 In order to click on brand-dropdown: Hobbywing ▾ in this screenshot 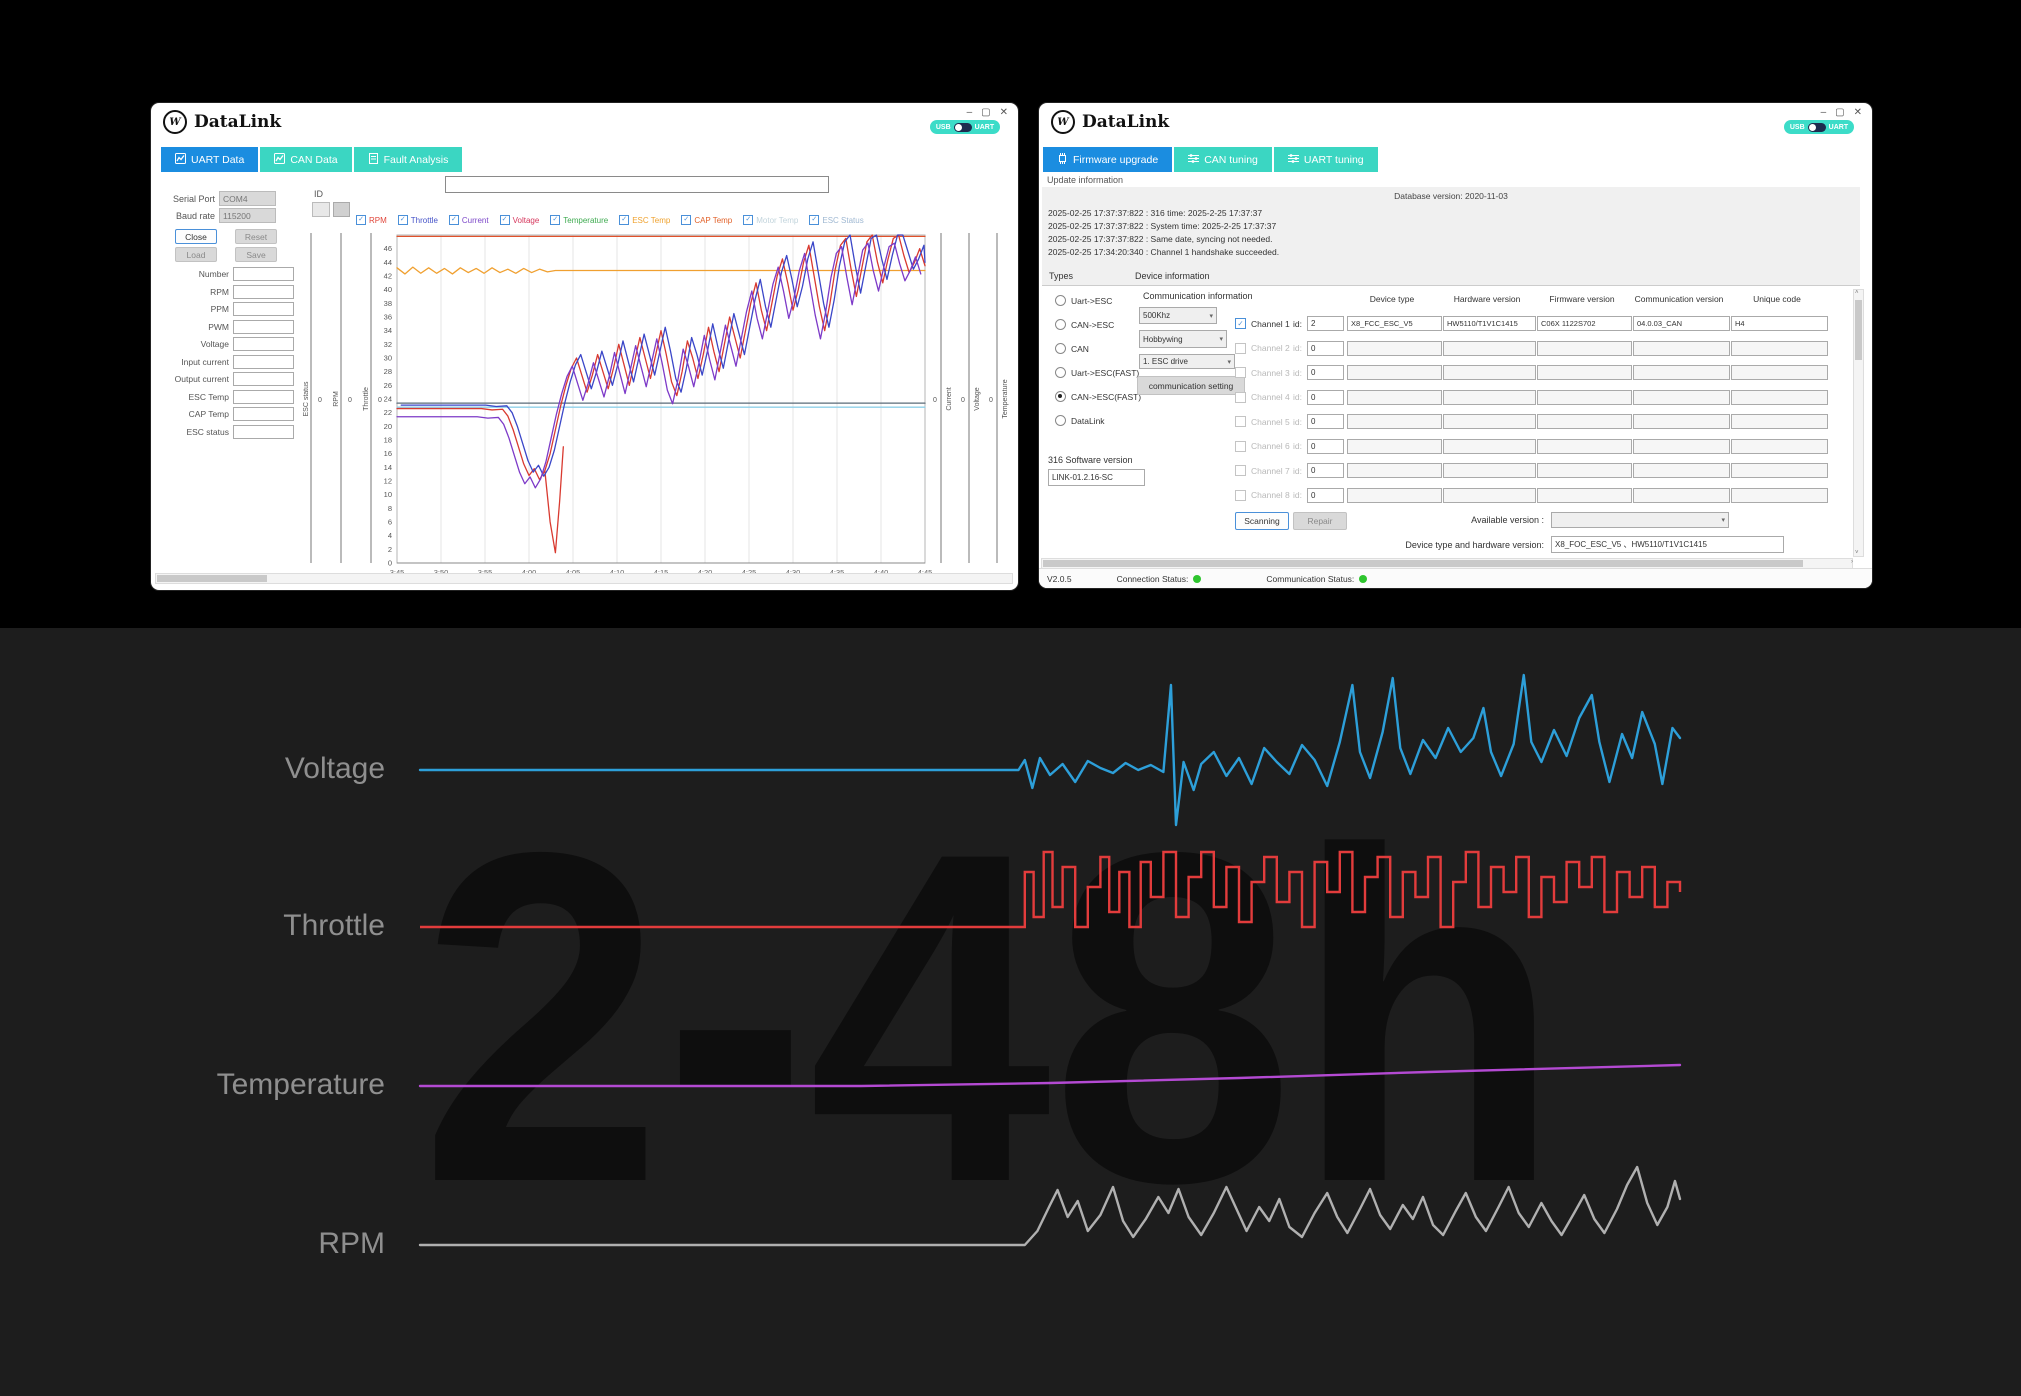, I will do `click(1183, 339)`.